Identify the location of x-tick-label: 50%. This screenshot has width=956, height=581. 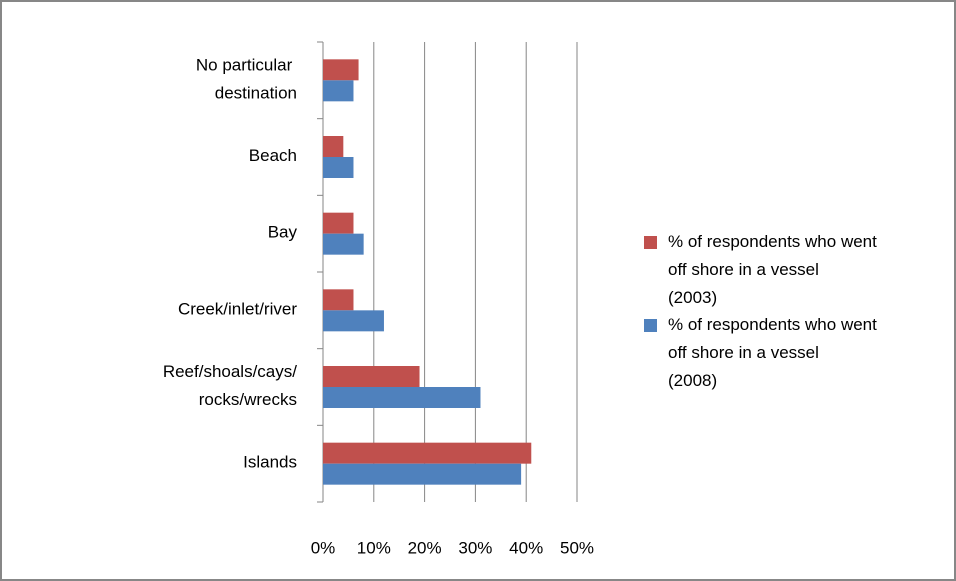
(577, 547).